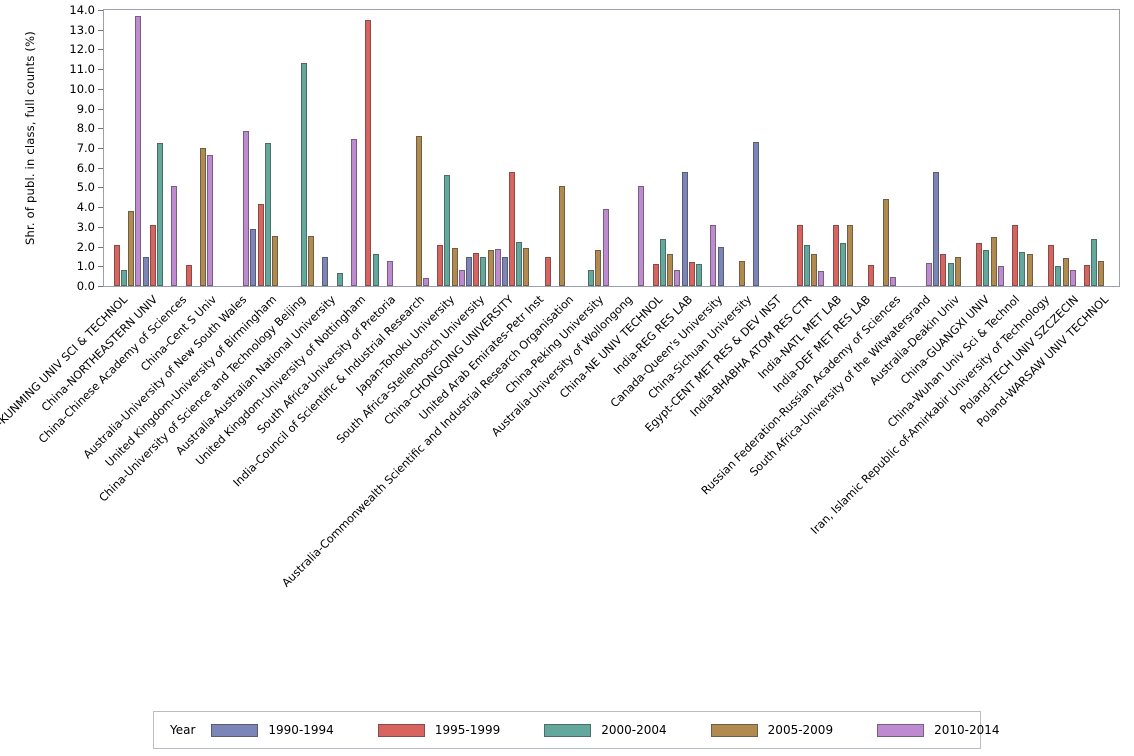  I want to click on y-tick-label: 6.0, so click(85, 167).